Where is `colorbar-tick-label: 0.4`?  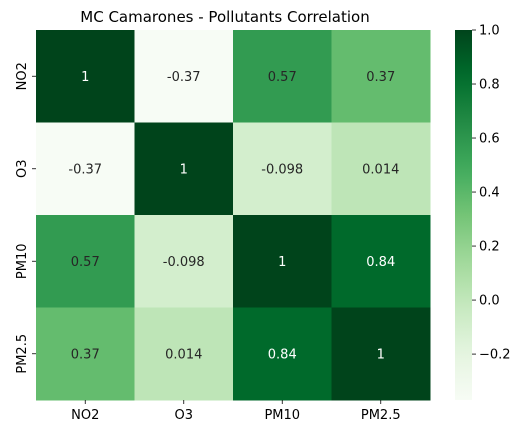 colorbar-tick-label: 0.4 is located at coordinates (489, 193).